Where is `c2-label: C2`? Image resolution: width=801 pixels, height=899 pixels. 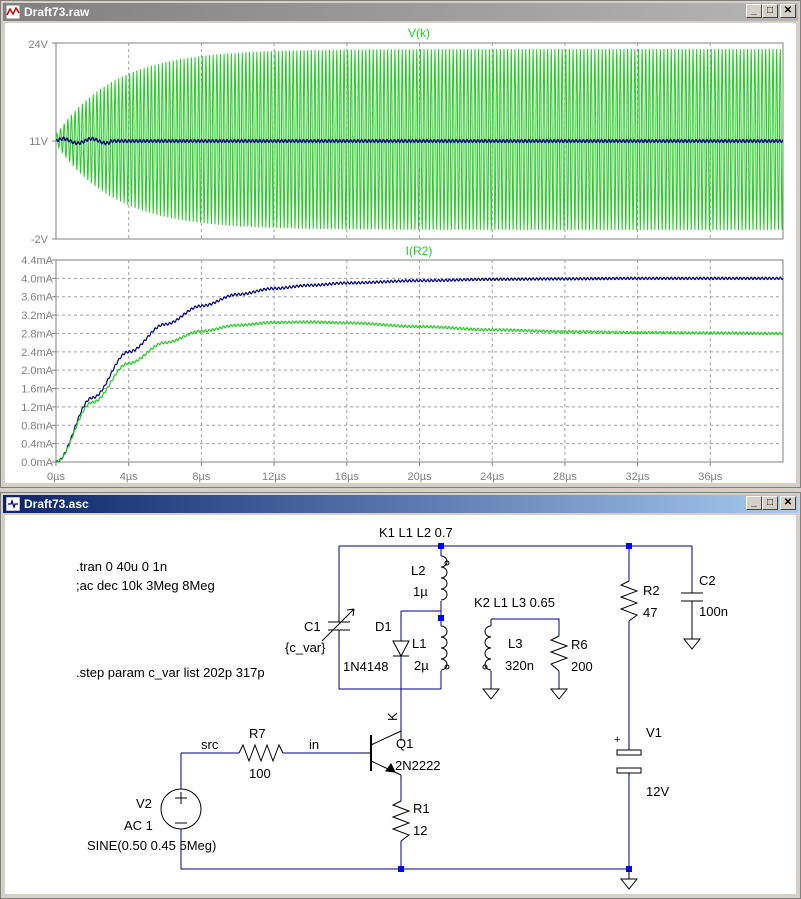
c2-label: C2 is located at coordinates (707, 580).